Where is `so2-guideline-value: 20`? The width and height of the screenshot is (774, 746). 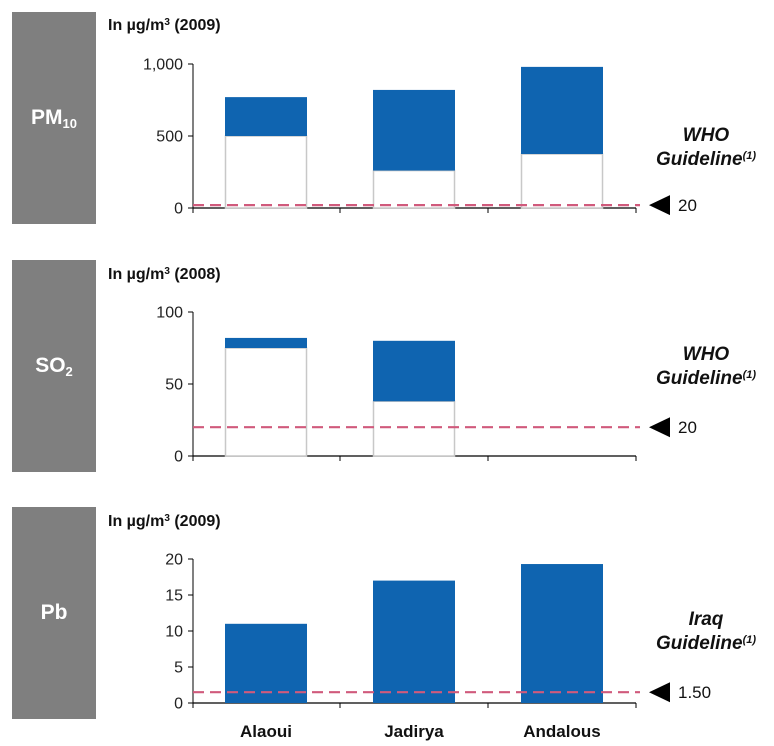
so2-guideline-value: 20 is located at coordinates (687, 427).